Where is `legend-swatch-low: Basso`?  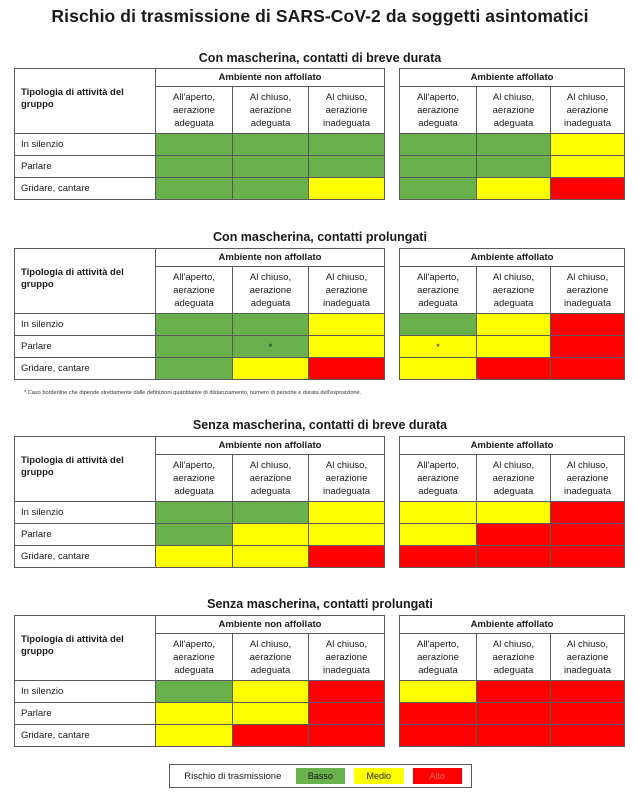 legend-swatch-low: Basso is located at coordinates (320, 776).